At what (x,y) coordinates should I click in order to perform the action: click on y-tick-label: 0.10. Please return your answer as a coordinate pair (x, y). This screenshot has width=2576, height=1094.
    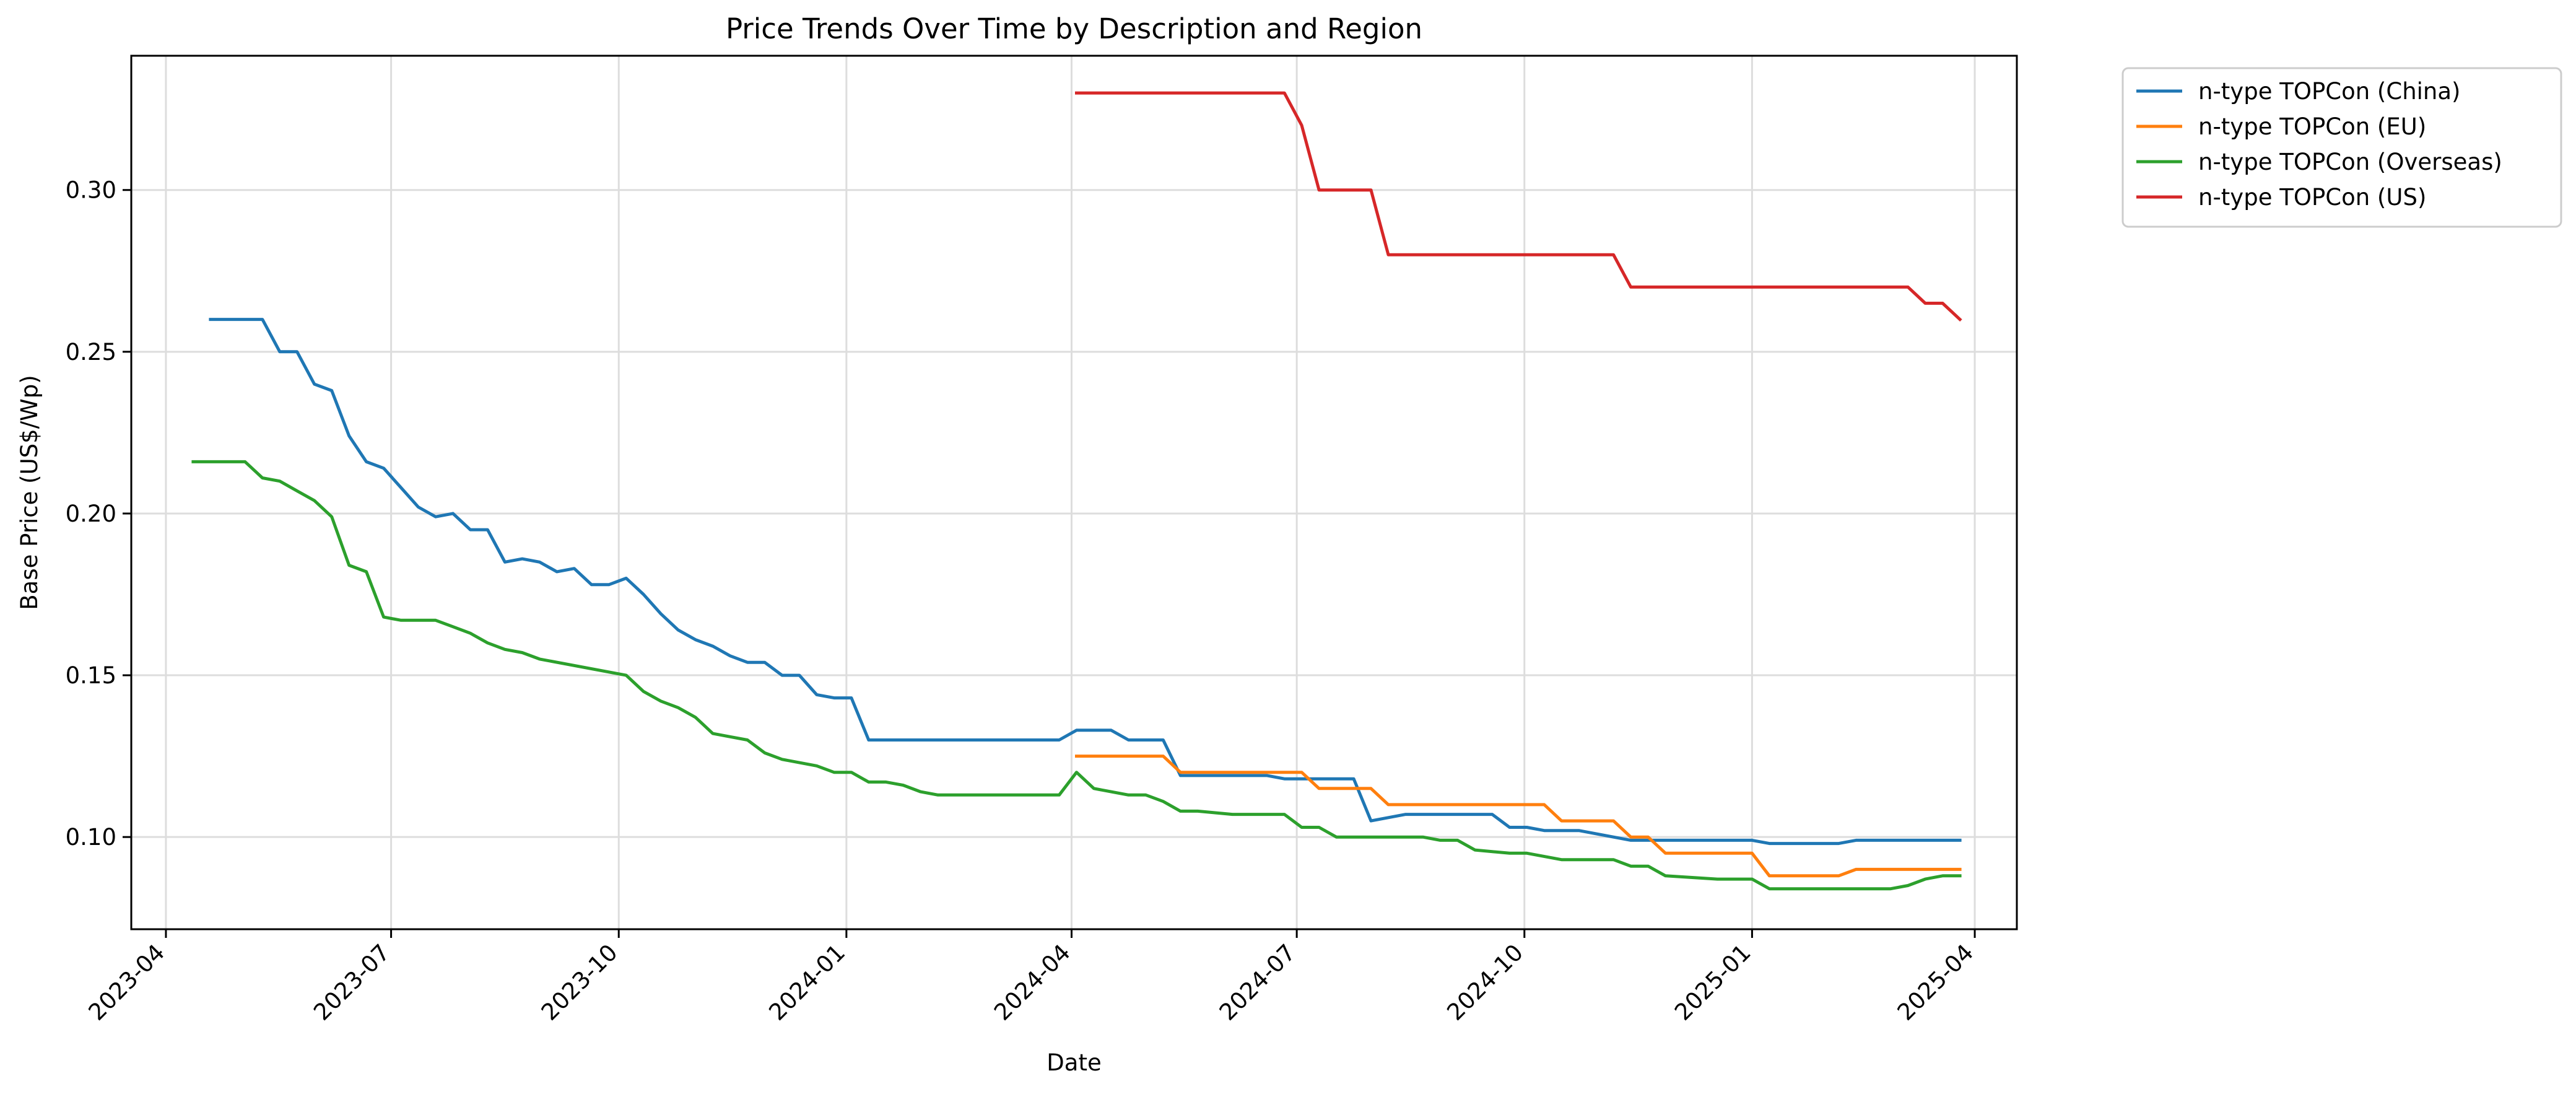
    Looking at the image, I should click on (91, 837).